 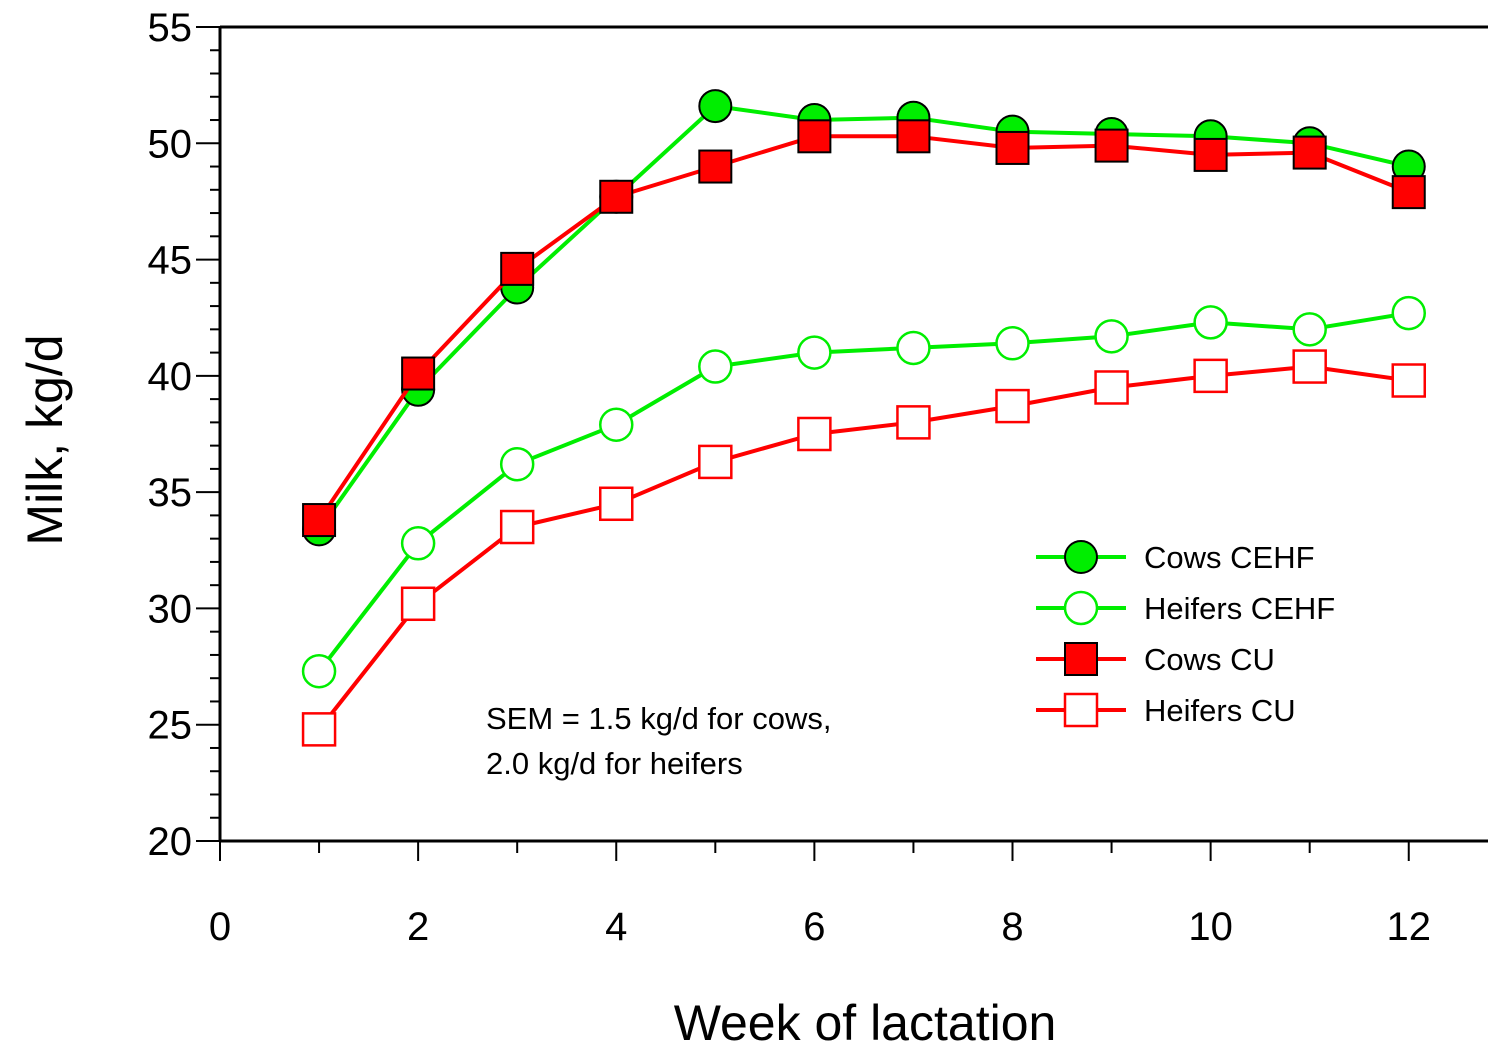 I want to click on legend-item: Heifers CEHF, so click(x=1185, y=608).